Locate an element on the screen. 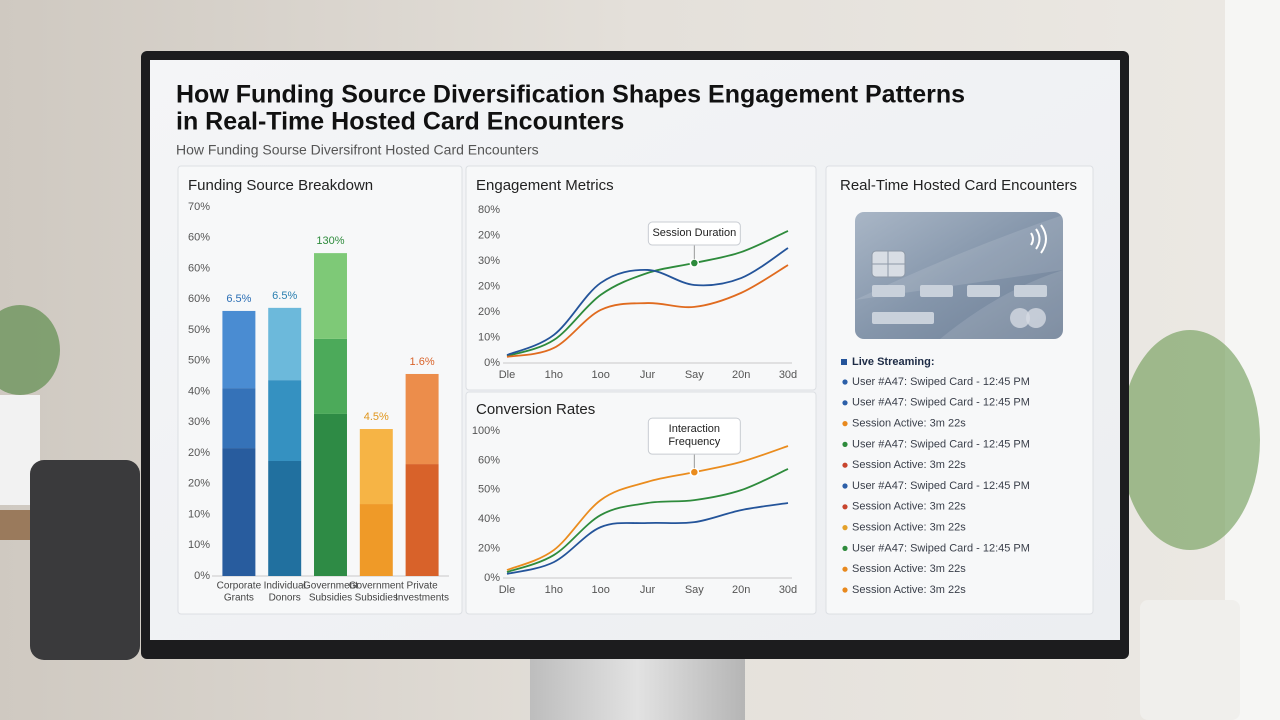  pot is located at coordinates (1190, 660).